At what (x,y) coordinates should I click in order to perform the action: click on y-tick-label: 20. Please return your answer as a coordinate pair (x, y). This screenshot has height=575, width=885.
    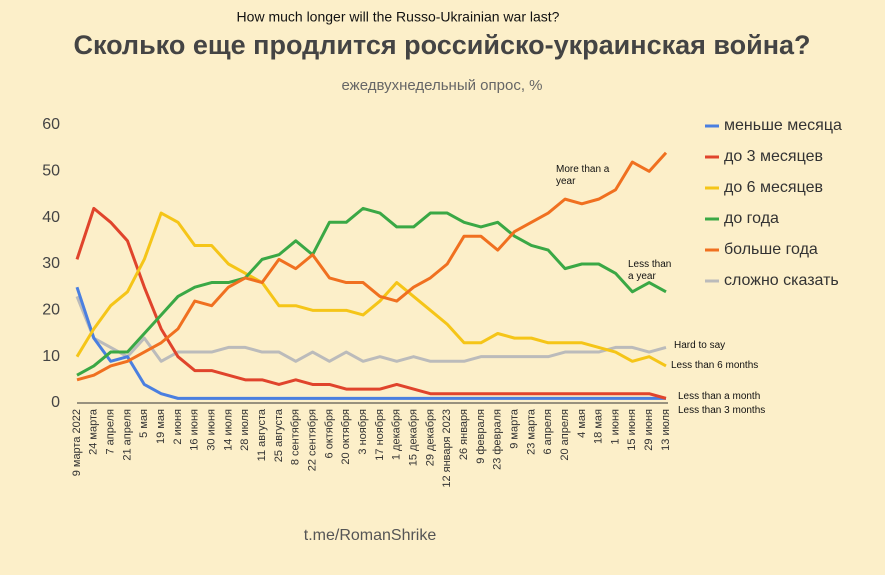
    Looking at the image, I should click on (51, 310).